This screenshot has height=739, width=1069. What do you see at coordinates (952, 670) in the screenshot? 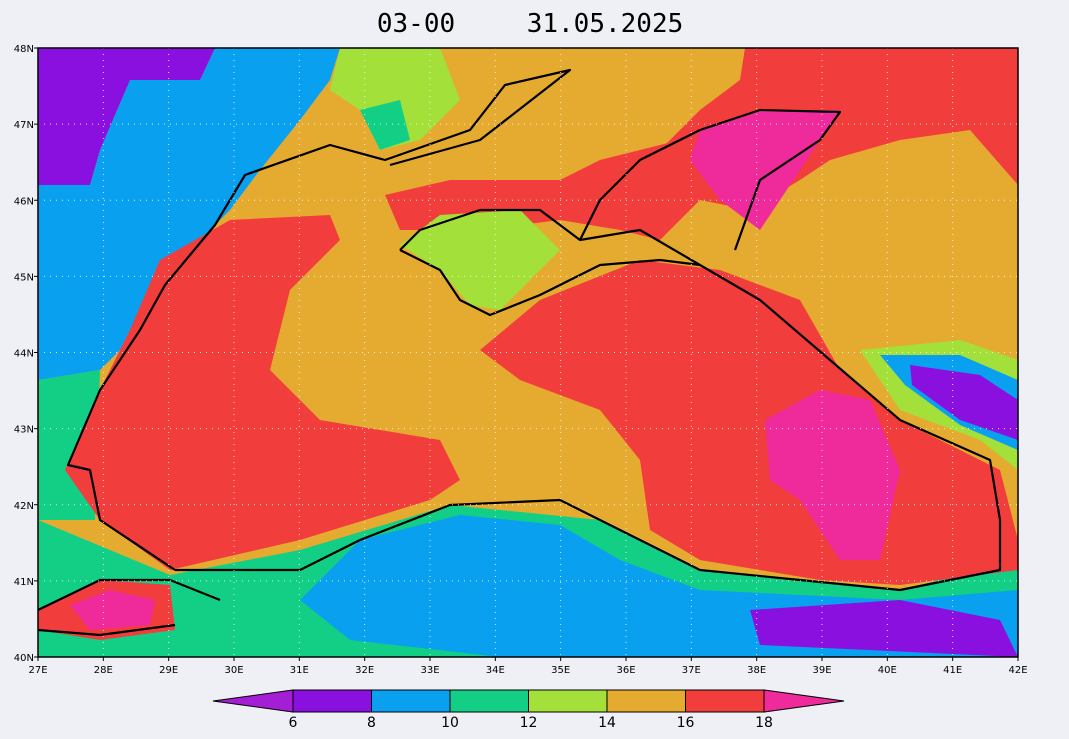
I see `lon-label: 41E` at bounding box center [952, 670].